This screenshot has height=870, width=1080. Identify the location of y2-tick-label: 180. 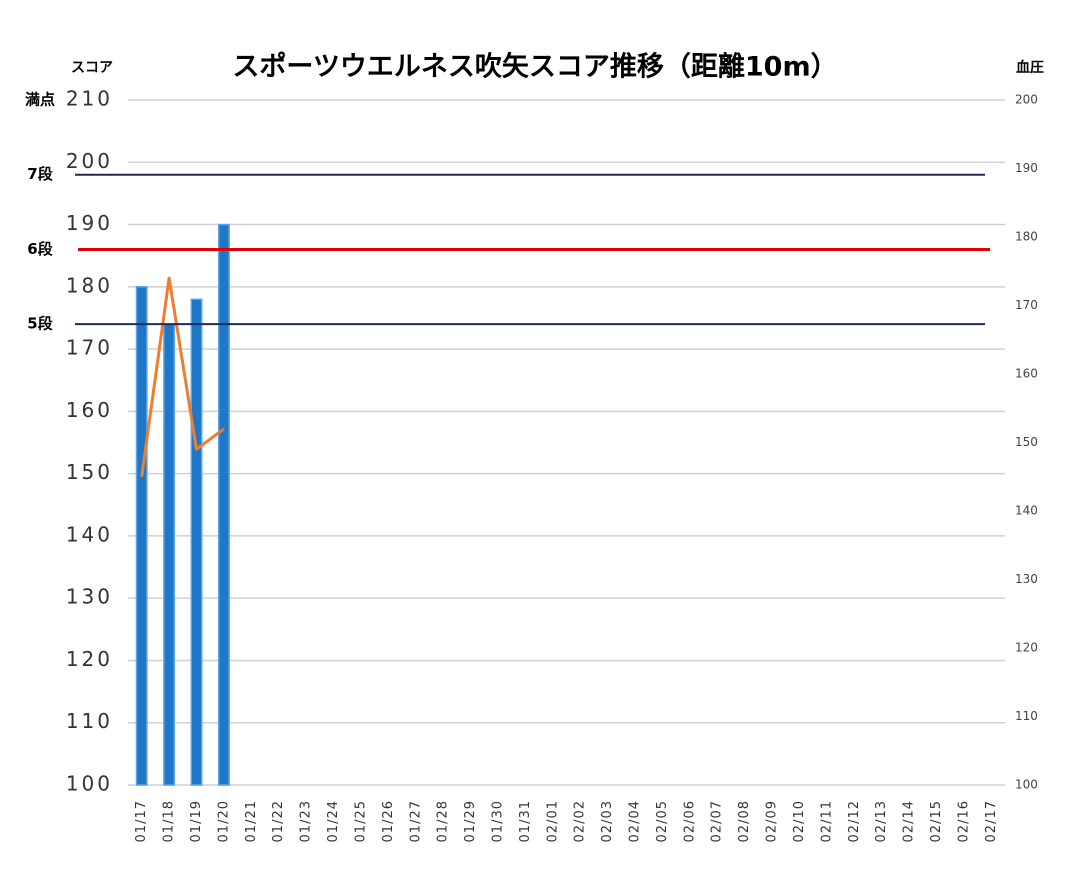
(1026, 237).